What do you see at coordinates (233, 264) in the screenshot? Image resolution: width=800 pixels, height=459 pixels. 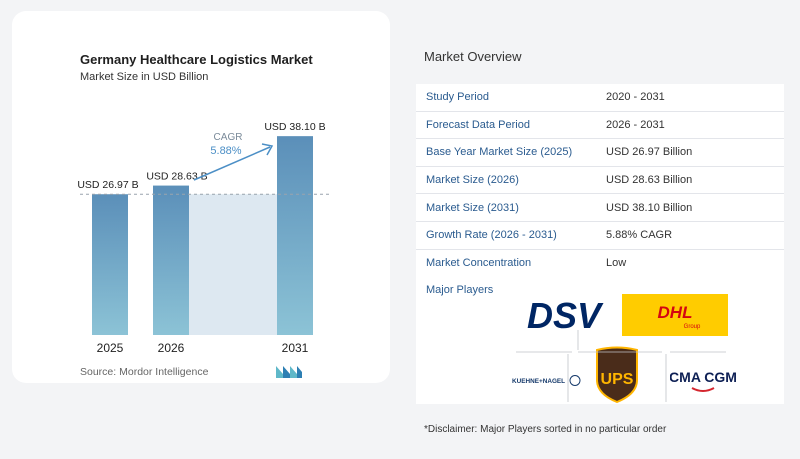 I see `growth-band` at bounding box center [233, 264].